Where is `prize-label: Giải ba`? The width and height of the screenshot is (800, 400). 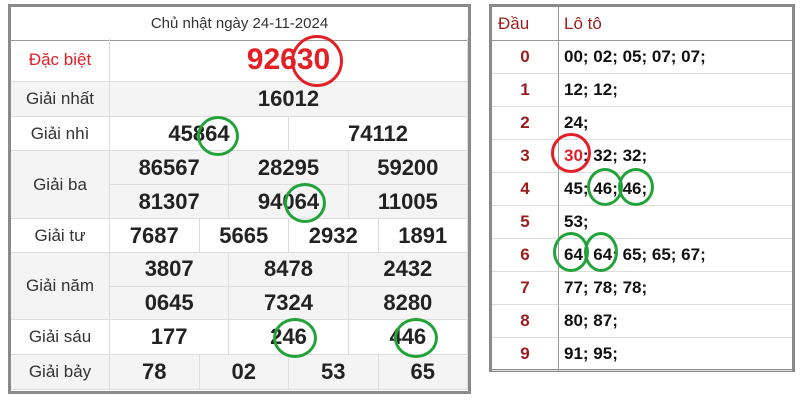 prize-label: Giải ba is located at coordinates (60, 185).